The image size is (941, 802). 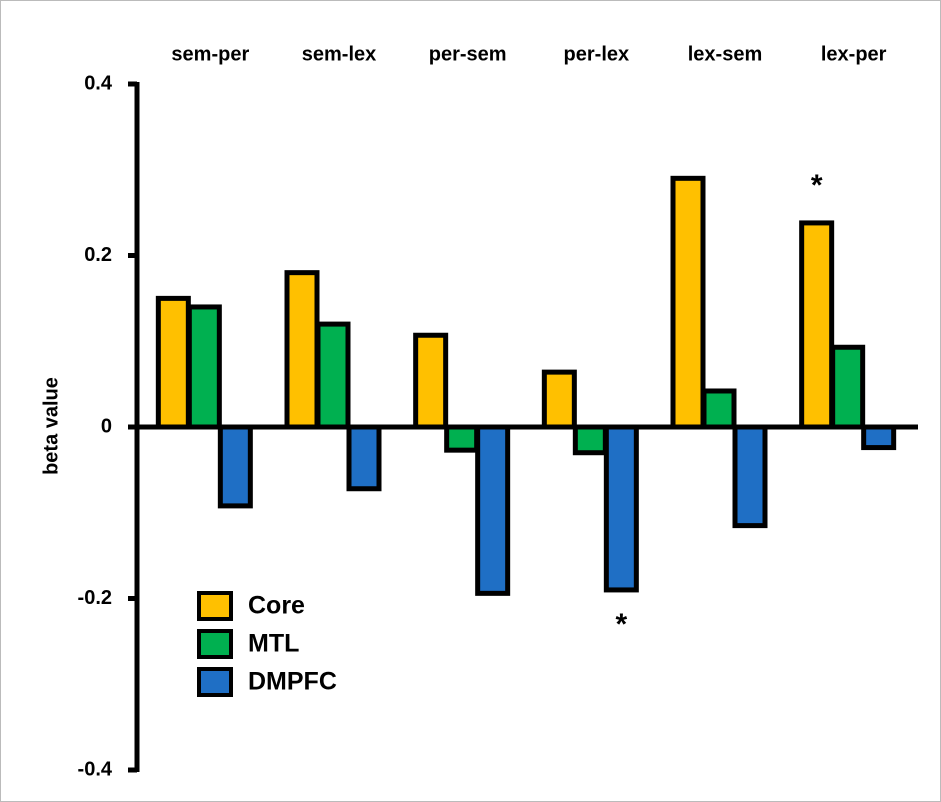 What do you see at coordinates (106, 426) in the screenshot?
I see `y-tick-label: 0` at bounding box center [106, 426].